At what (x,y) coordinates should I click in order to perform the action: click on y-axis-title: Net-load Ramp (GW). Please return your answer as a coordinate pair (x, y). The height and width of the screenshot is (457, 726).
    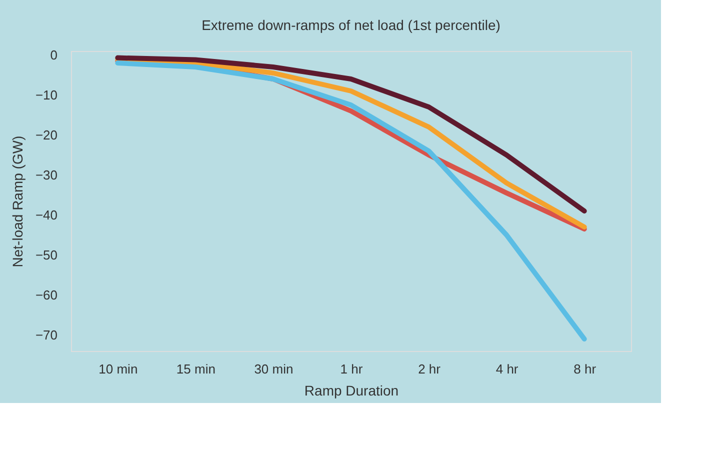
    Looking at the image, I should click on (17, 202).